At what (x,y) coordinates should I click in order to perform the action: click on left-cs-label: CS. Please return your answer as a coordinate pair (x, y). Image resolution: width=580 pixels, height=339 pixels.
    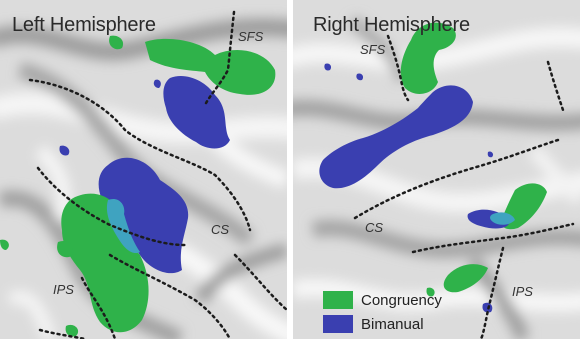
    Looking at the image, I should click on (220, 229).